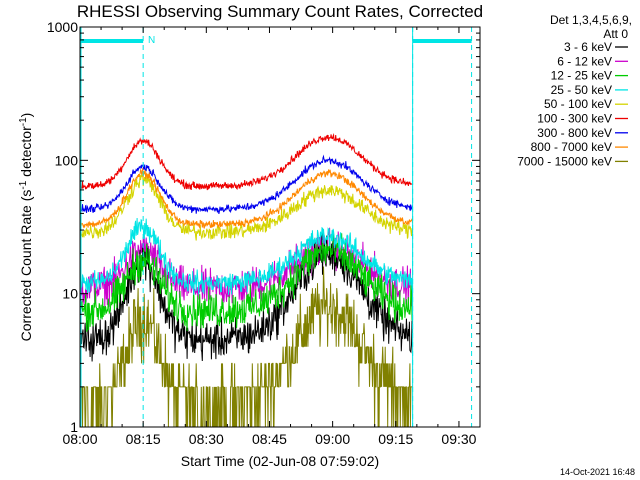 The width and height of the screenshot is (640, 480). Describe the element at coordinates (79, 439) in the screenshot. I see `x-tick-label: 08:00` at that location.